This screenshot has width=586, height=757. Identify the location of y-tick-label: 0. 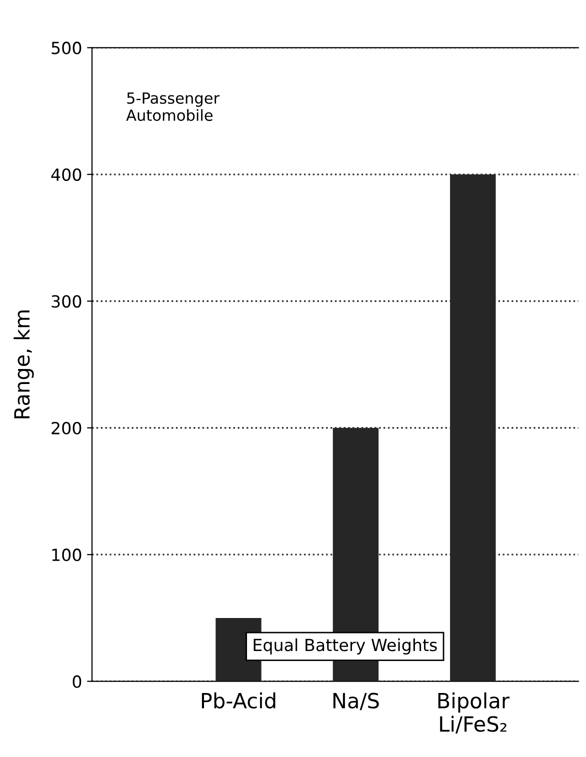
(77, 681).